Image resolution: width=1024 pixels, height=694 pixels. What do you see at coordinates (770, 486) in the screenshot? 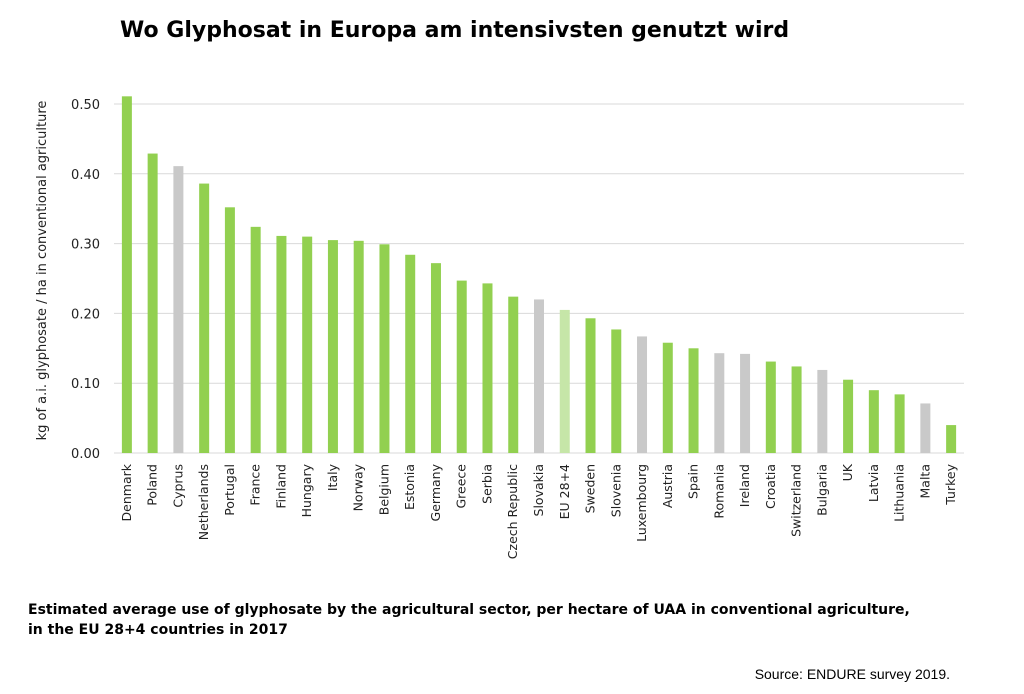
I see `x-tick-label: Croatia` at bounding box center [770, 486].